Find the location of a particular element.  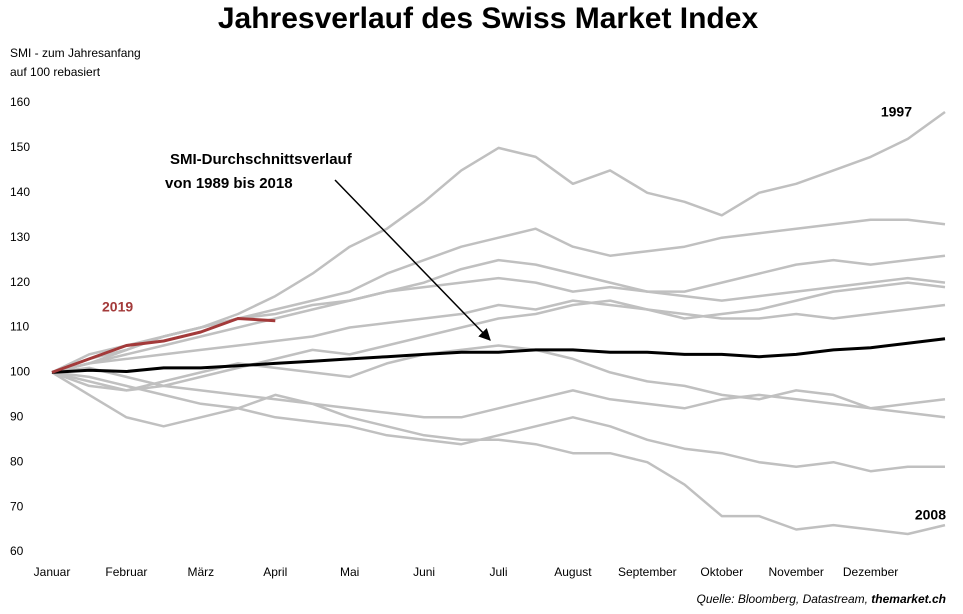

x-tick-label: Juni is located at coordinates (424, 572).